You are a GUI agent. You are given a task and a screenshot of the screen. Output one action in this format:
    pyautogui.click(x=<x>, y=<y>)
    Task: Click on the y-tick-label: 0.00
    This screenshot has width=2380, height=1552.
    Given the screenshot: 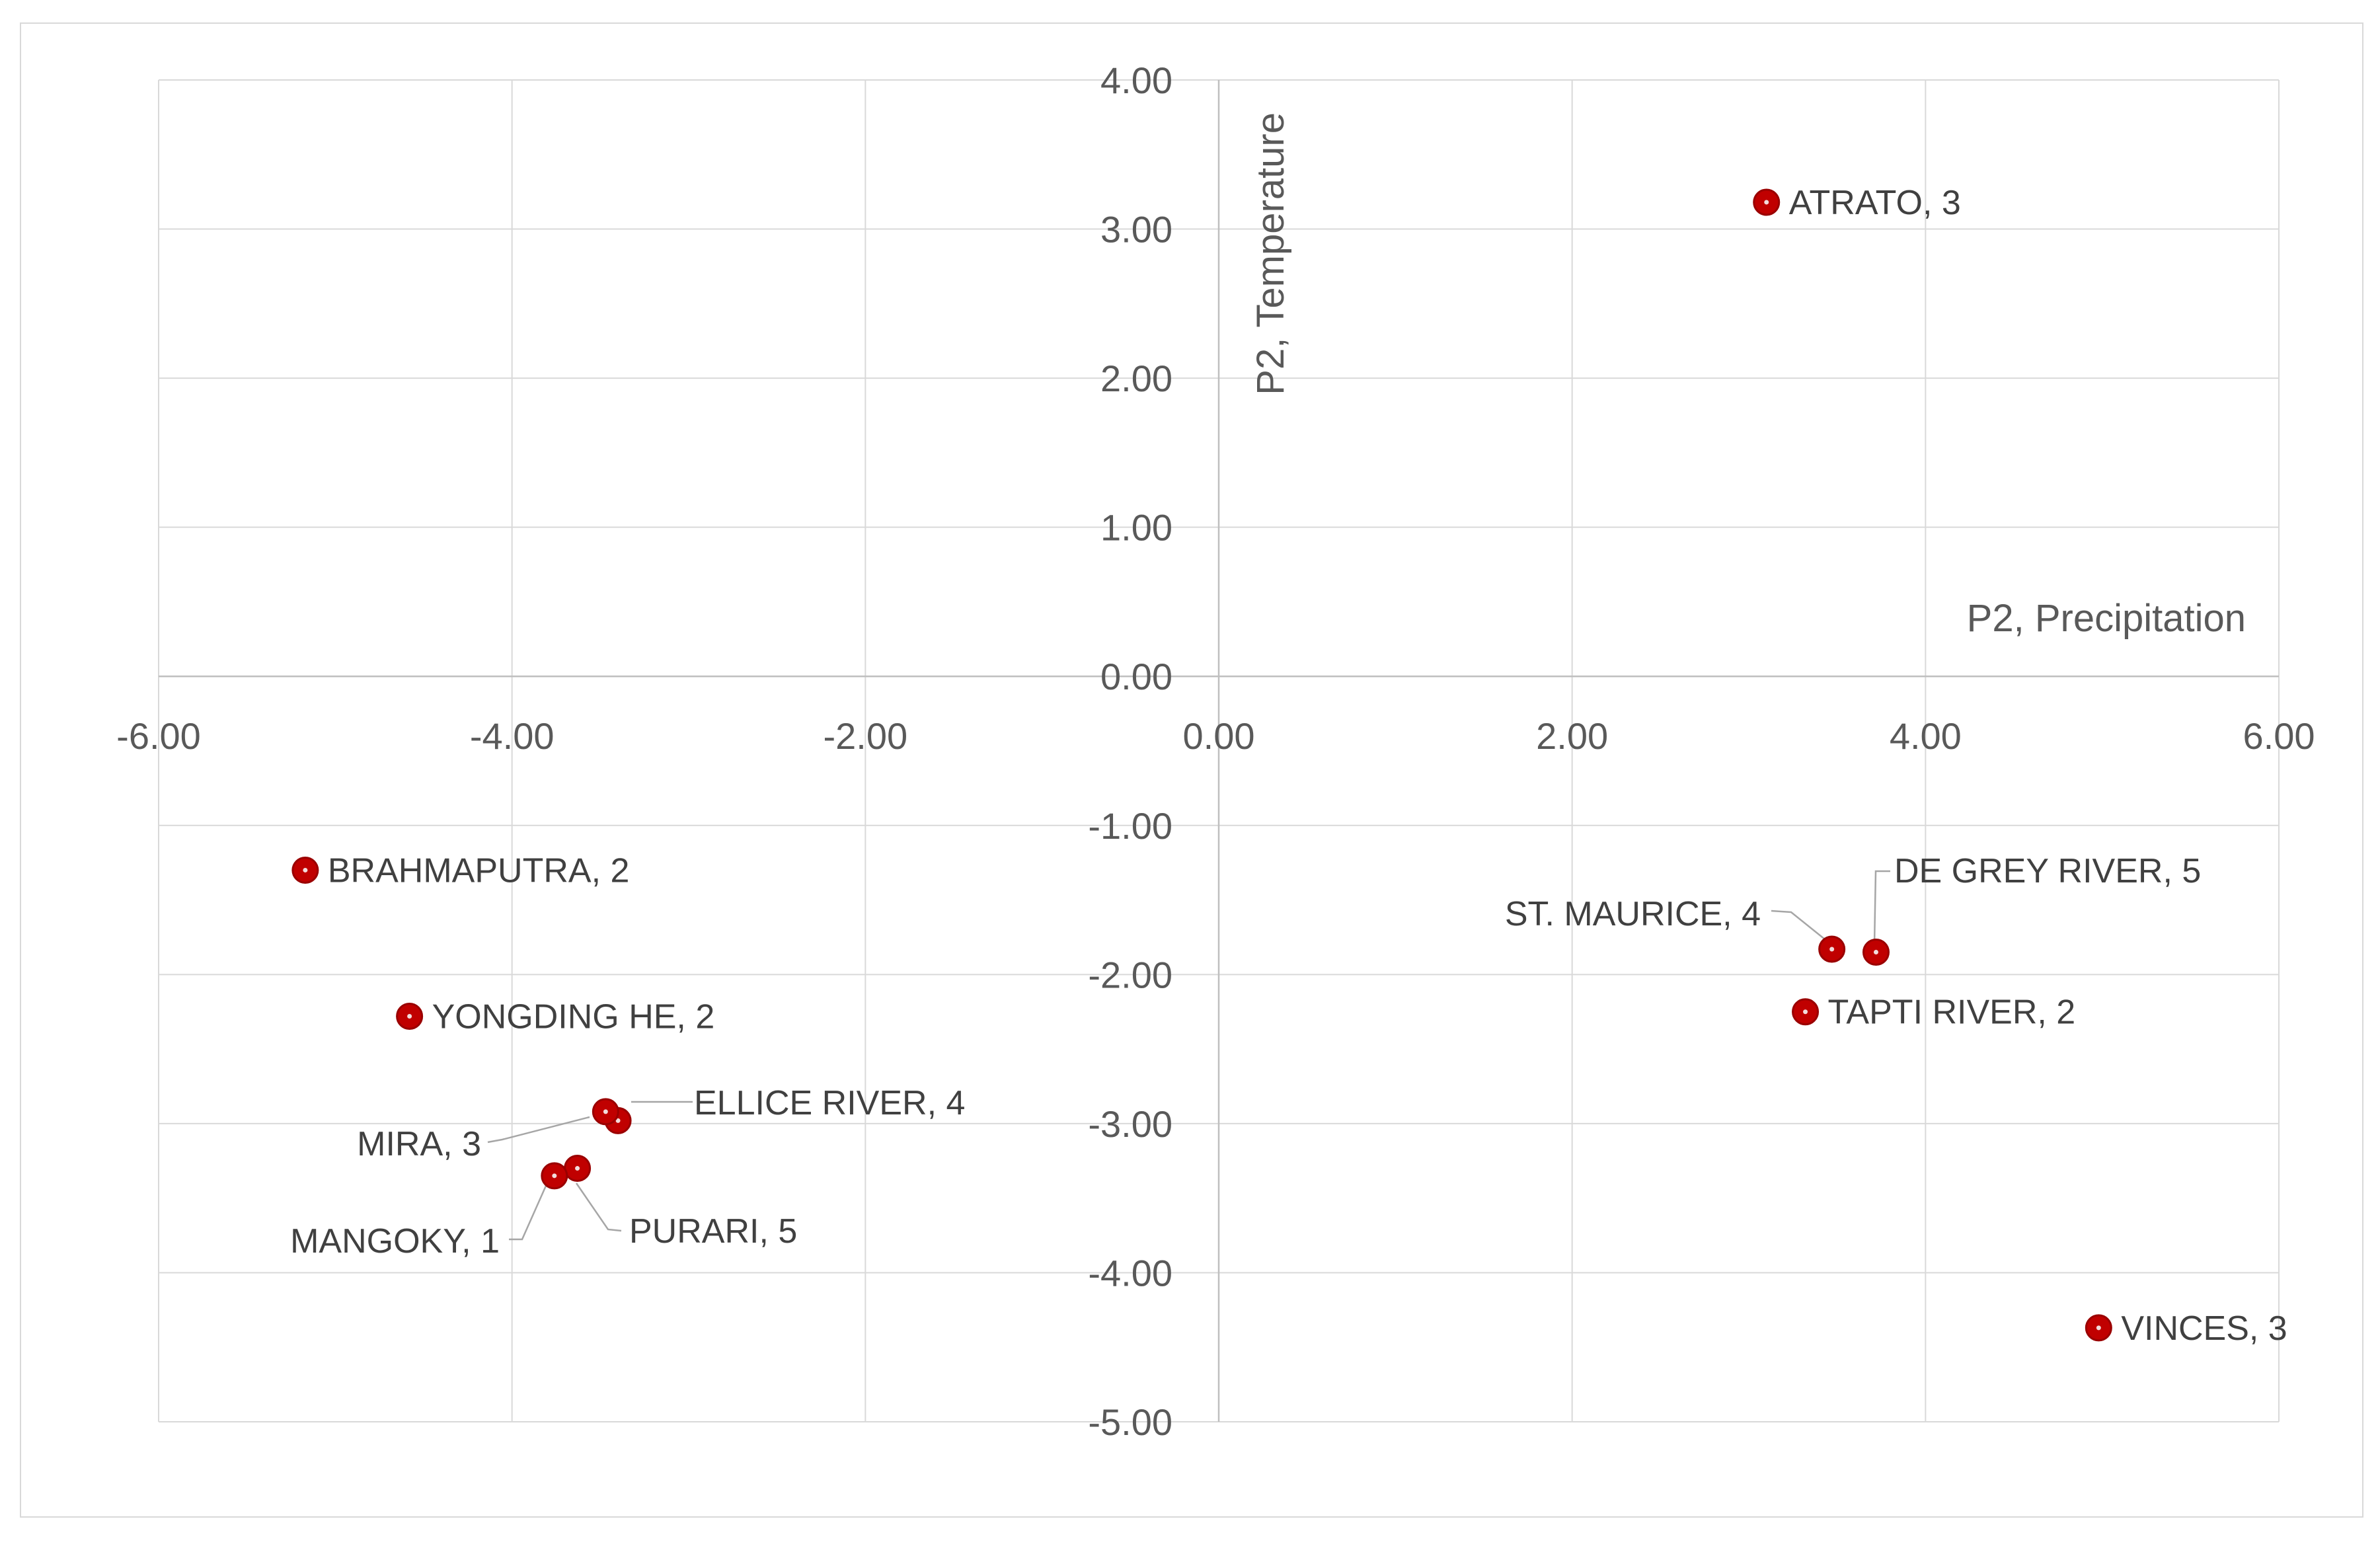 What is the action you would take?
    pyautogui.click(x=1136, y=676)
    